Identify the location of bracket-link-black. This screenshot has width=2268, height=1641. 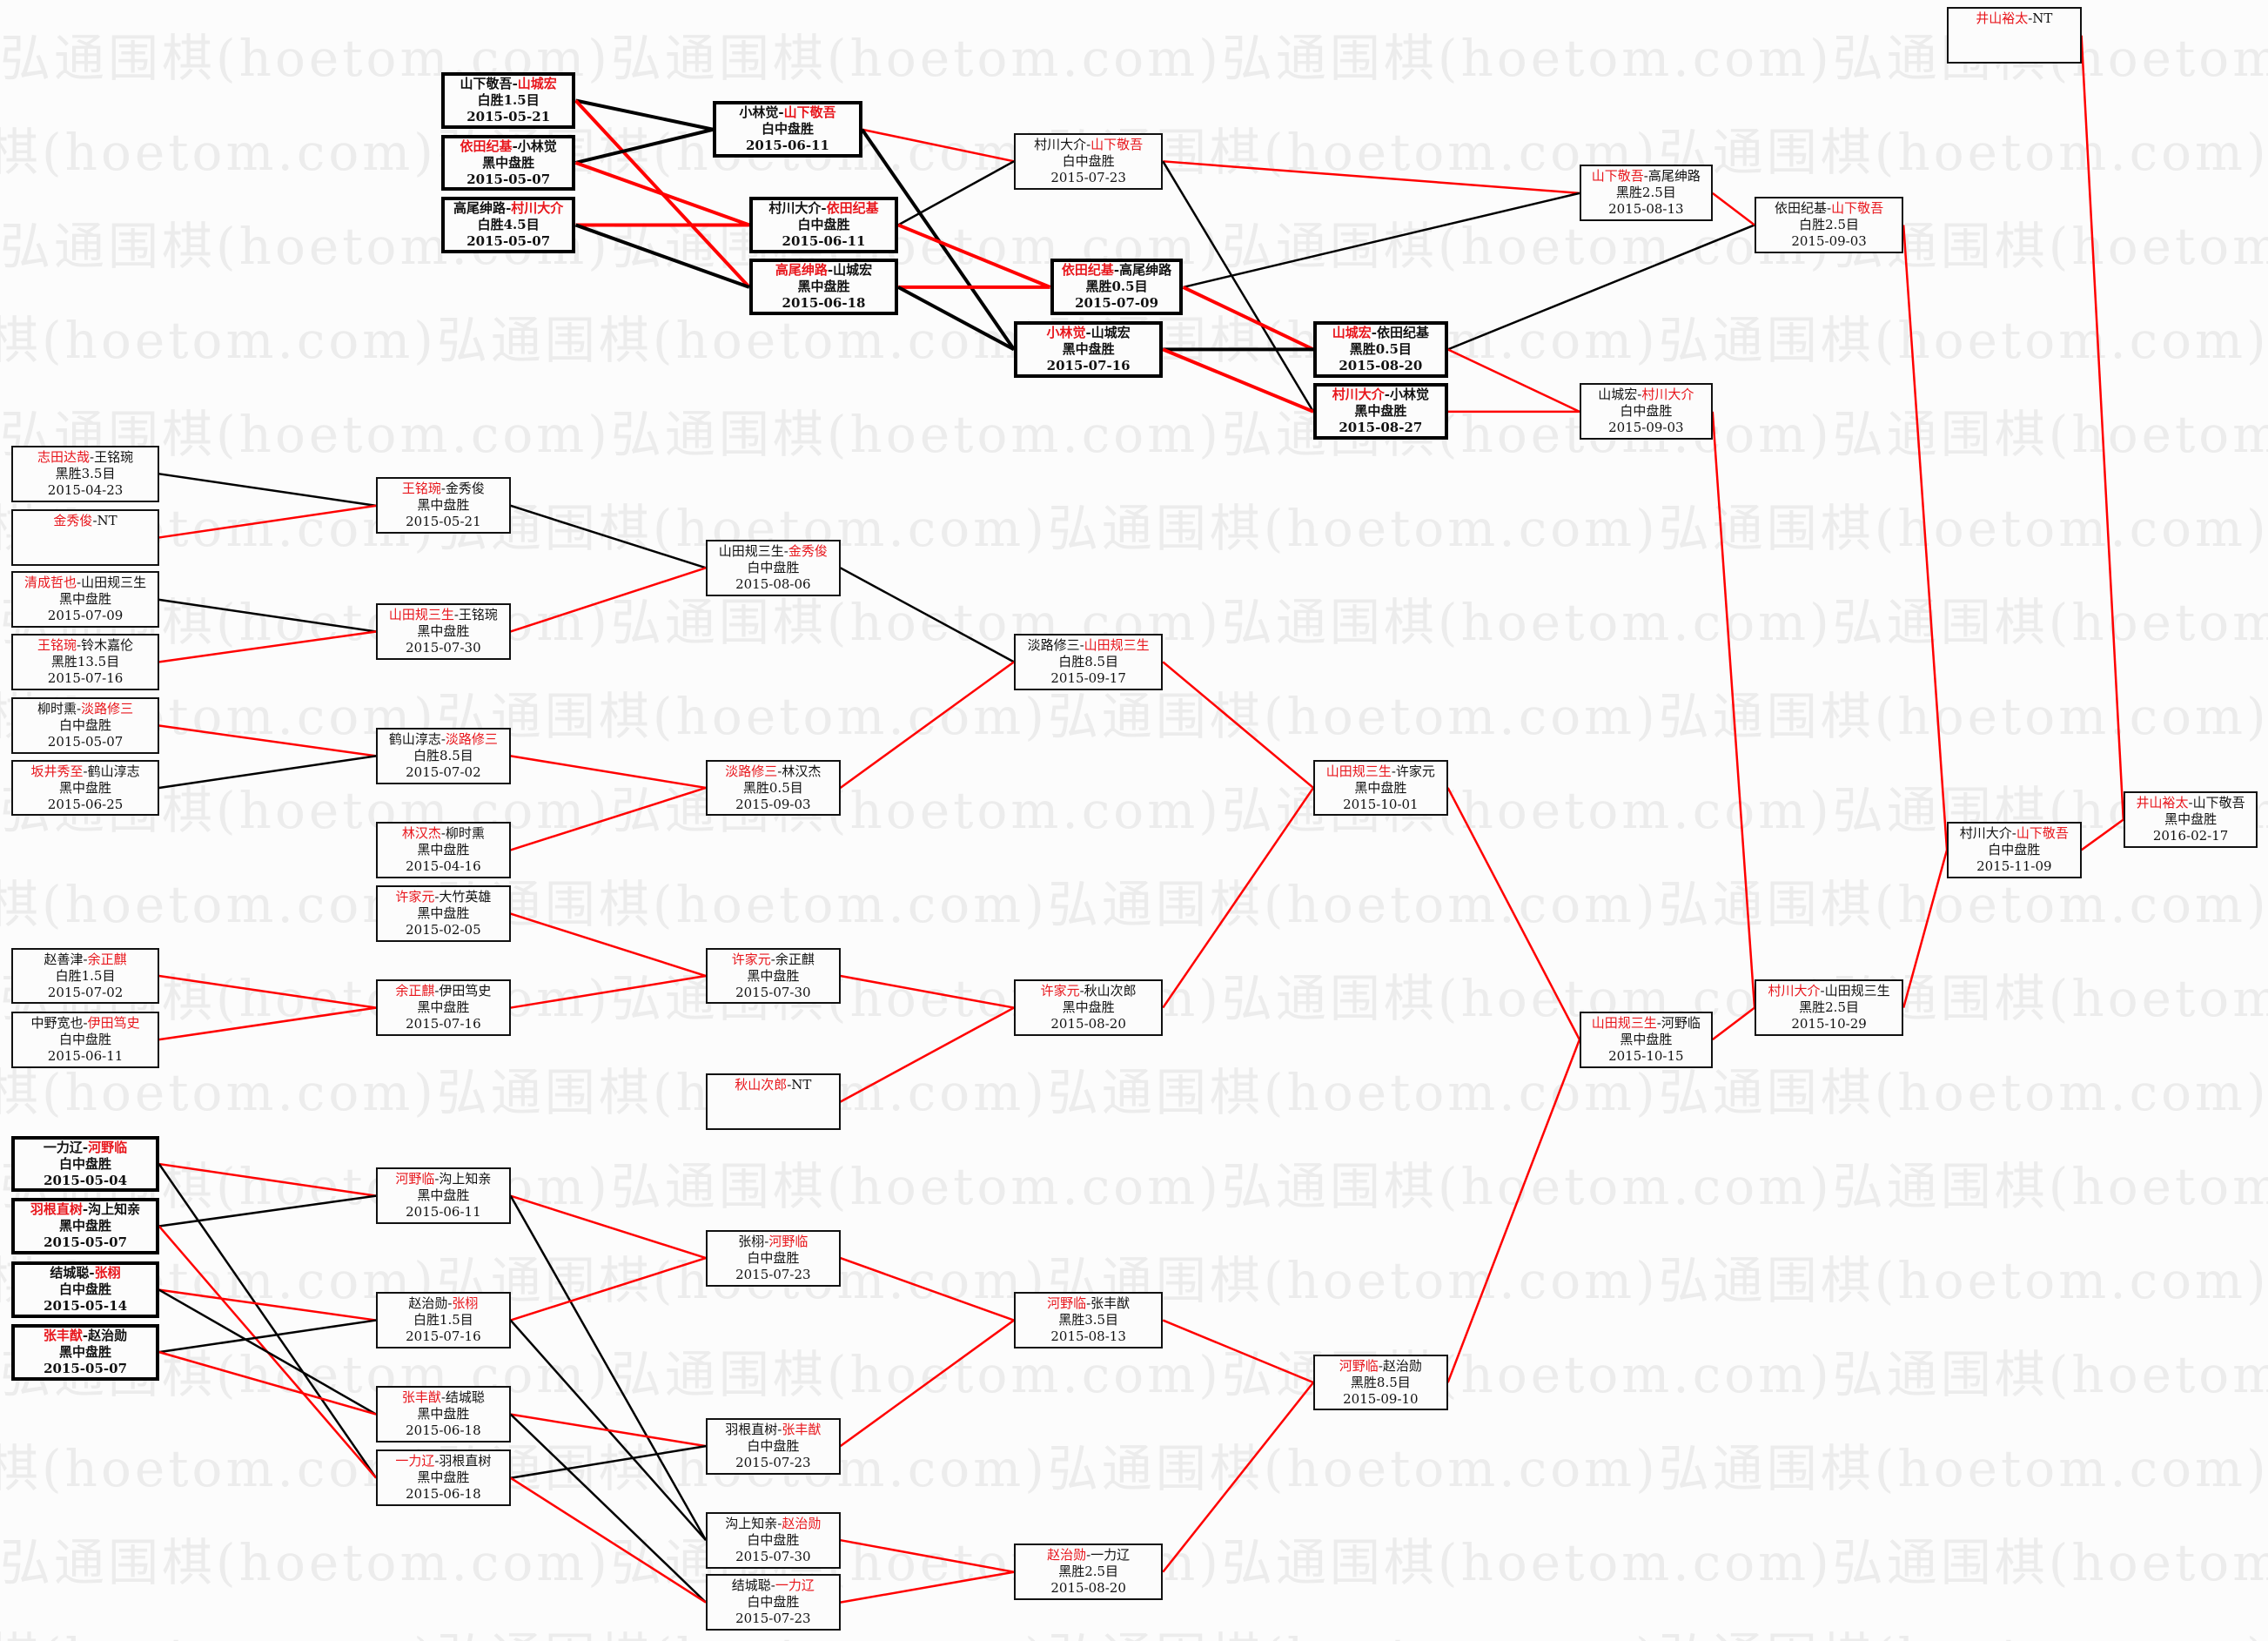
(1381, 240).